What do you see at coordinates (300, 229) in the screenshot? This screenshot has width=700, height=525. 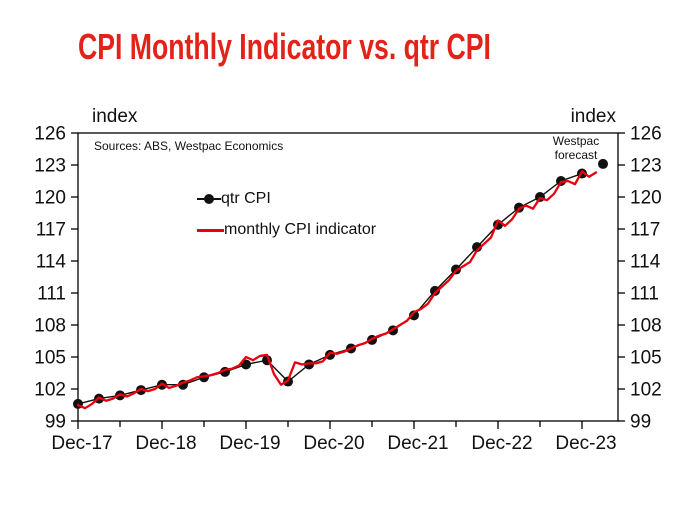 I see `legend-label-monthly-cpi: monthly CPI indicator` at bounding box center [300, 229].